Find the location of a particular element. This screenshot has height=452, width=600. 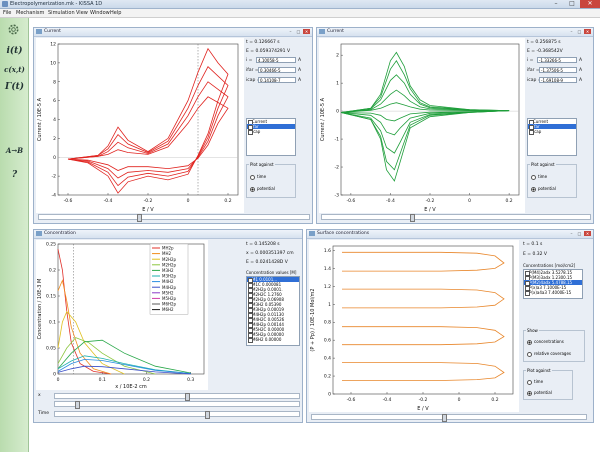

concentration-value-item: M2H2C 1.2760 is located at coordinates (273, 295).